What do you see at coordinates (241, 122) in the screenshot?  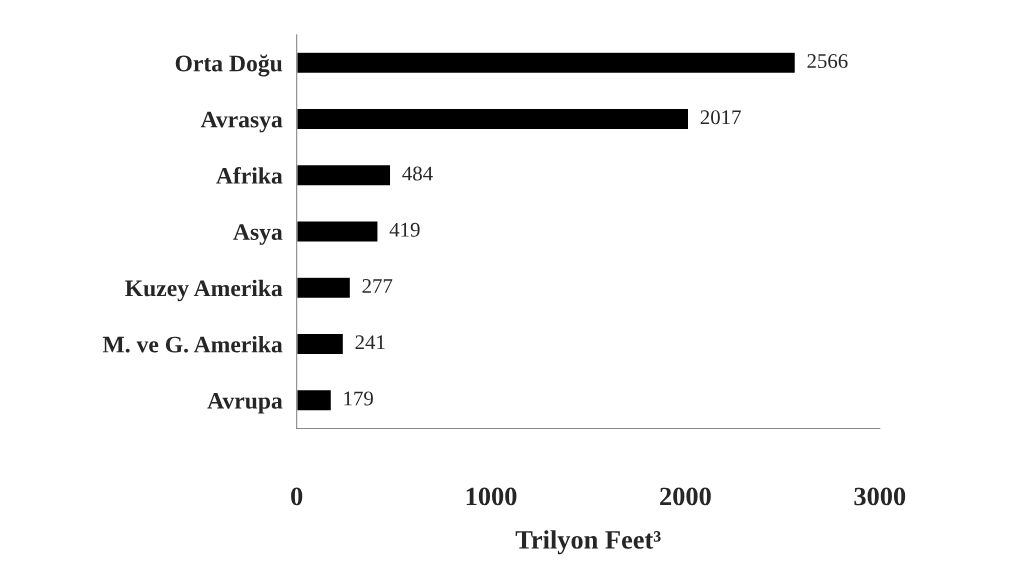 I see `y-tick-label: Avrasya` at bounding box center [241, 122].